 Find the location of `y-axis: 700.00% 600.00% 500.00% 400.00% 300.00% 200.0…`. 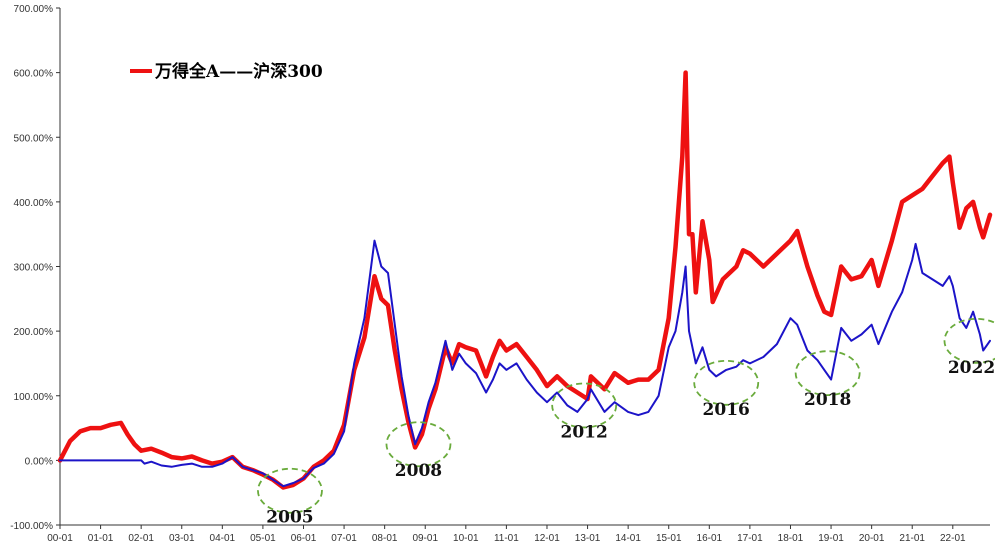

y-axis: 700.00% 600.00% 500.00% 400.00% 300.00% 200.0… is located at coordinates (35, 268).